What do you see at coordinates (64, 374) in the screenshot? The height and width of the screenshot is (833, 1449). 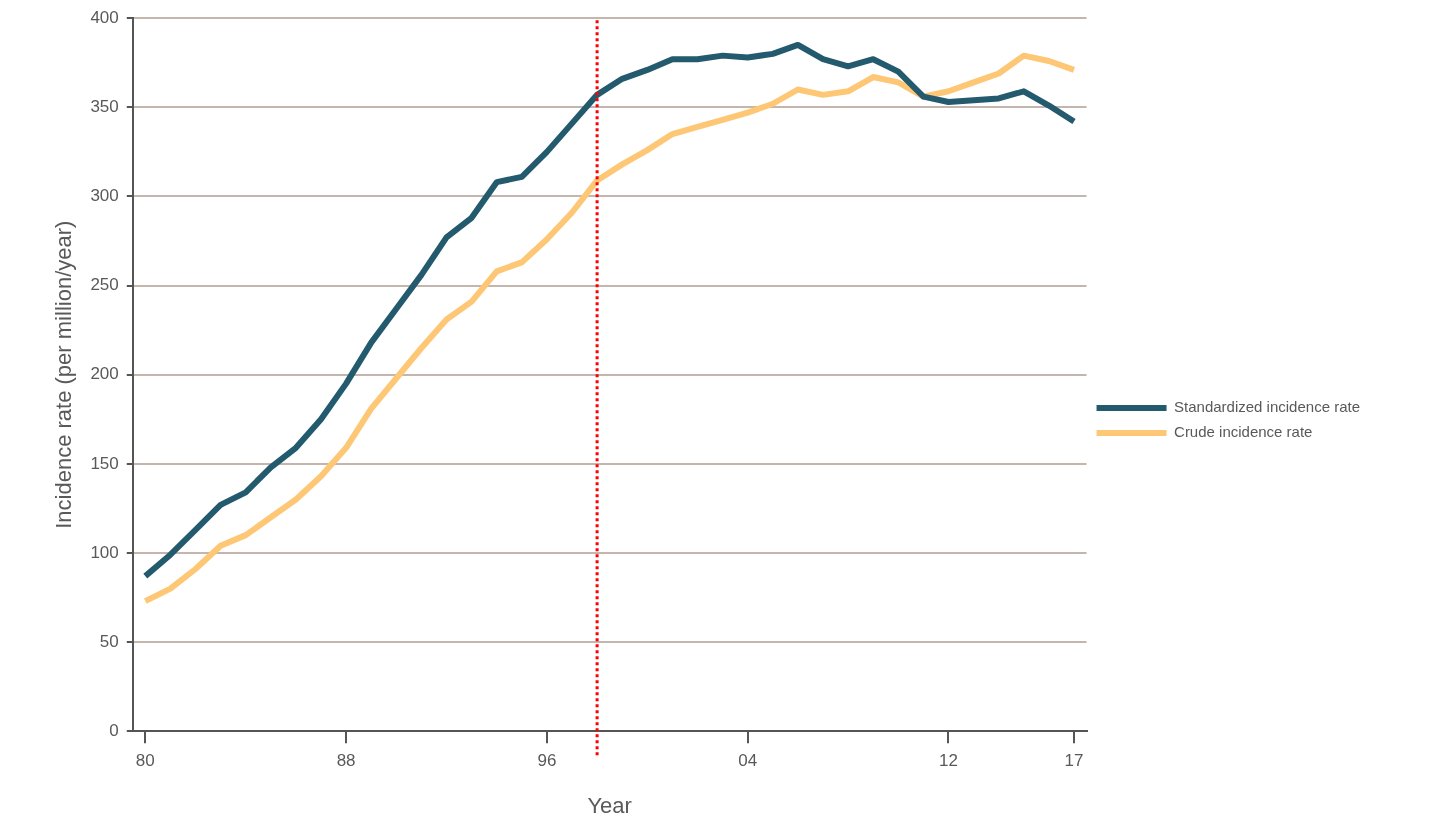 I see `y-axis-title: Incidence rate (per million/year)` at bounding box center [64, 374].